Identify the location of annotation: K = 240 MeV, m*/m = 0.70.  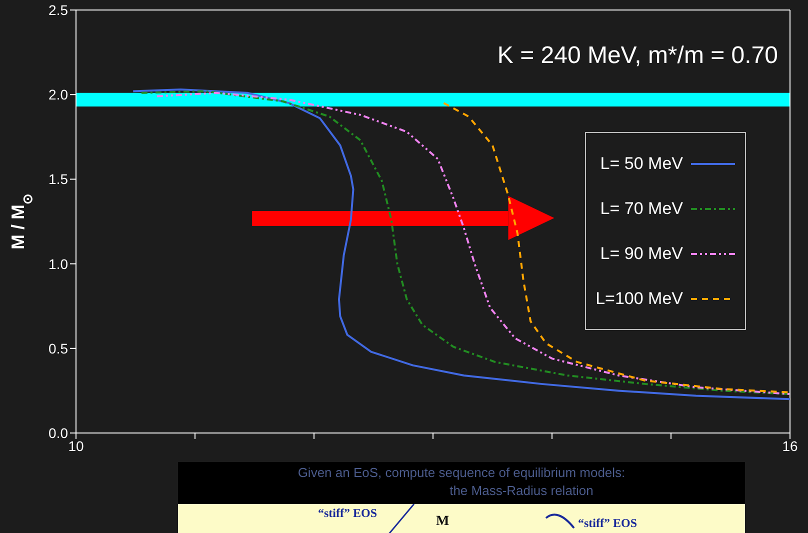
(637, 56).